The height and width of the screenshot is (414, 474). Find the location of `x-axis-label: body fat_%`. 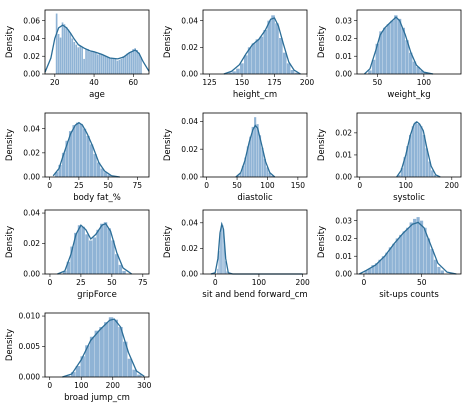

x-axis-label: body fat_% is located at coordinates (97, 198).